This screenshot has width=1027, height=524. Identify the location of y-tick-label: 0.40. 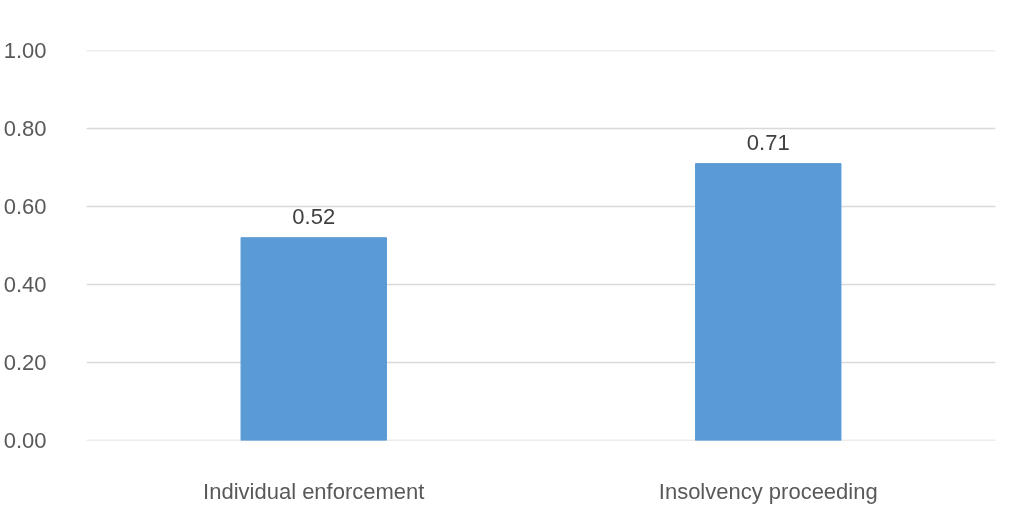
(25, 284).